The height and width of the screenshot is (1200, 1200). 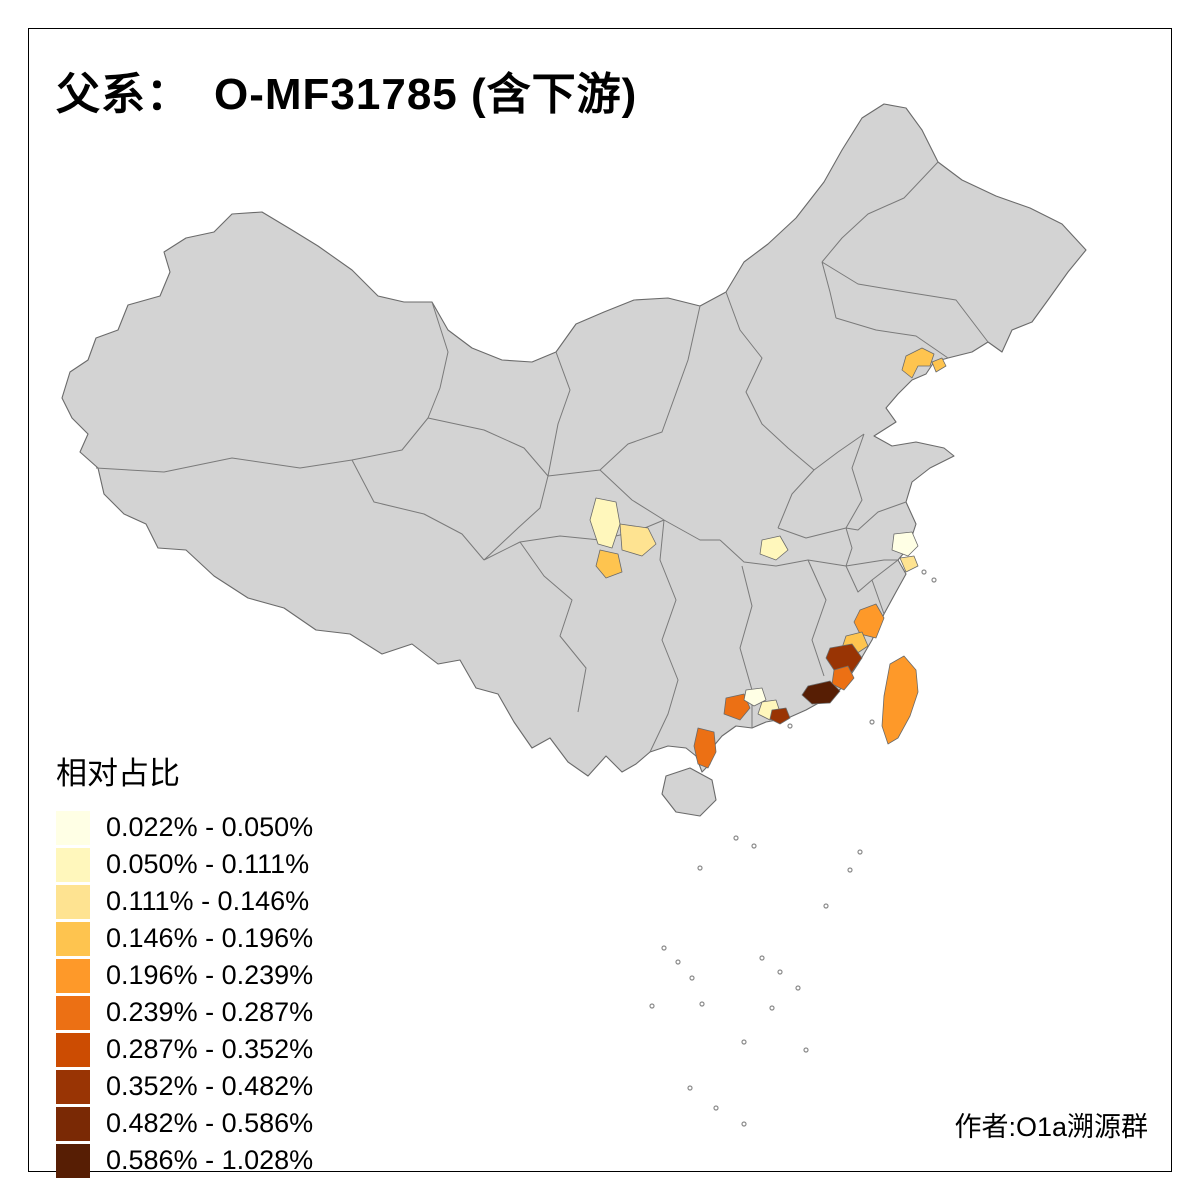 I want to click on region-guangdong-east-dark, so click(x=780, y=716).